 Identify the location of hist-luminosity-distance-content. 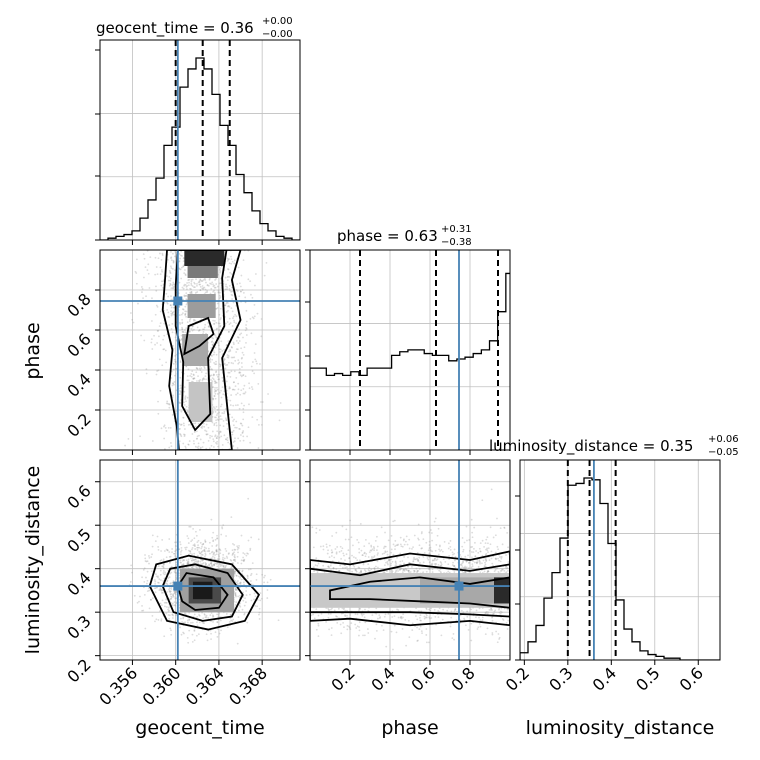
(620, 560).